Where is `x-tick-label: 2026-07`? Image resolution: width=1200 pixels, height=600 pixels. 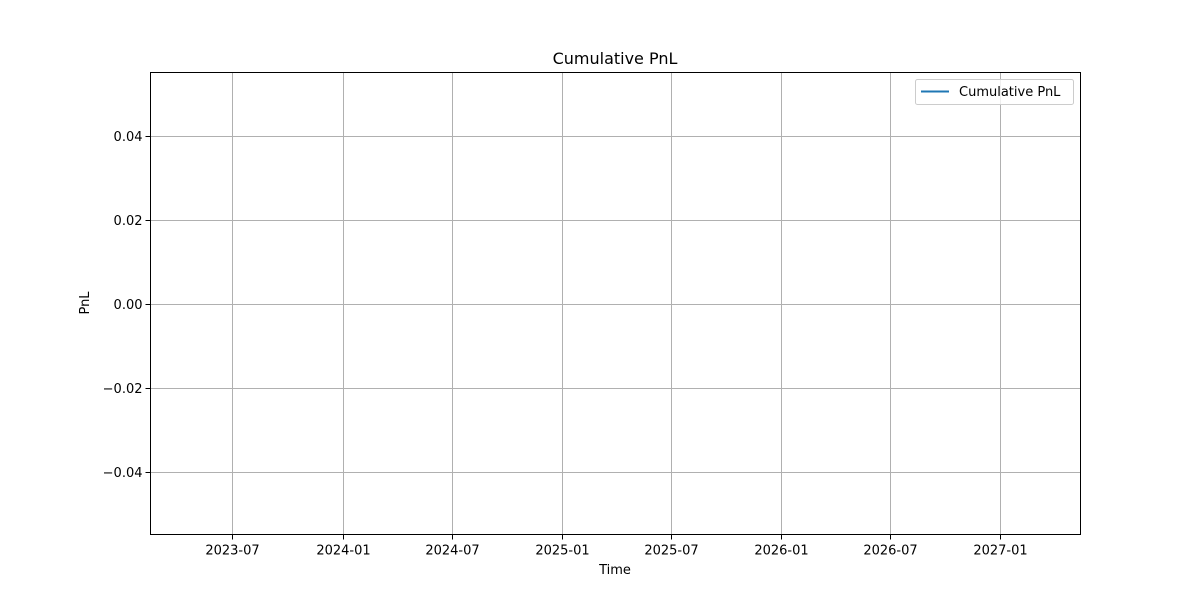
x-tick-label: 2026-07 is located at coordinates (890, 551).